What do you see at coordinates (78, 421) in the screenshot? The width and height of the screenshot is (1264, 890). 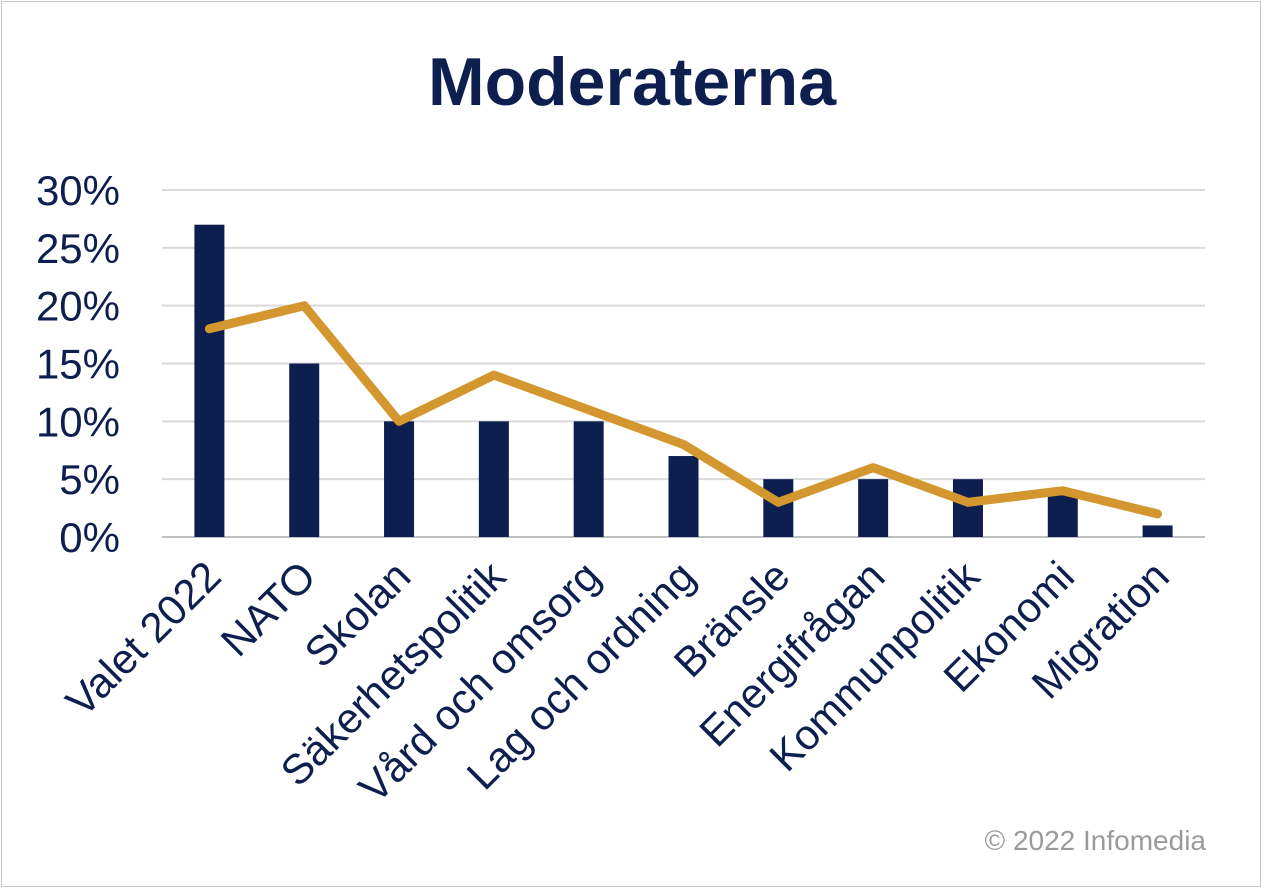 I see `y-tick-label: 10%` at bounding box center [78, 421].